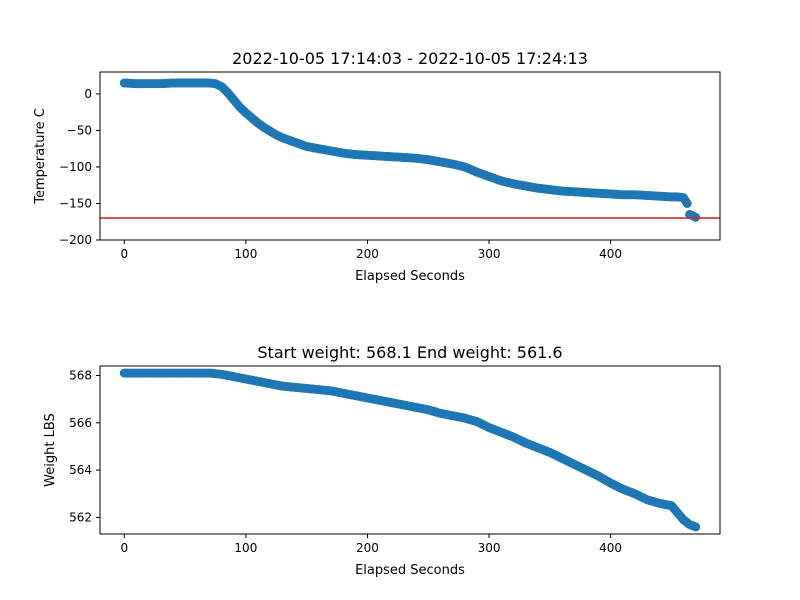  What do you see at coordinates (79, 130) in the screenshot?
I see `temperature-y-tick-label: −50` at bounding box center [79, 130].